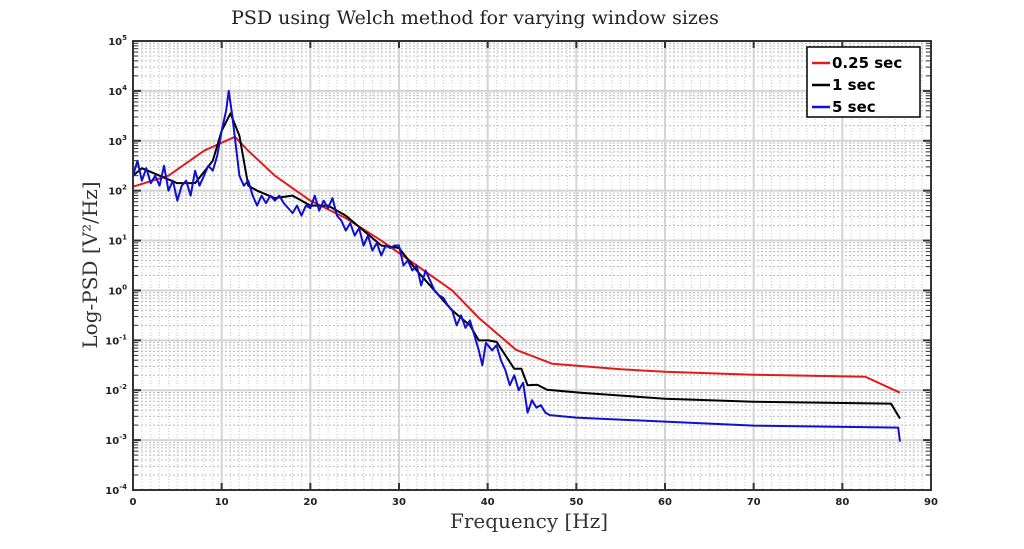 This screenshot has height=549, width=1024. I want to click on x-tick-label: 10, so click(222, 502).